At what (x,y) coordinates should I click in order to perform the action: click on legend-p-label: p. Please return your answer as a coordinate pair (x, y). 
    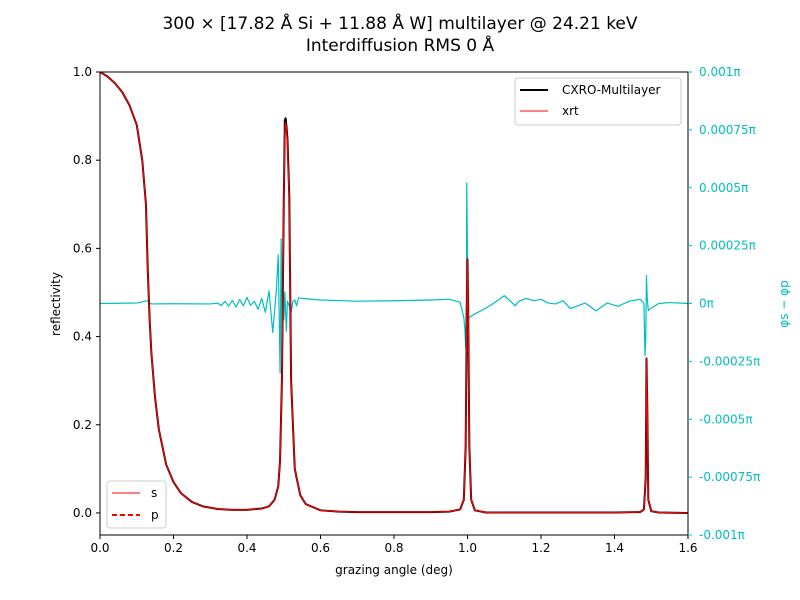
    Looking at the image, I should click on (155, 515).